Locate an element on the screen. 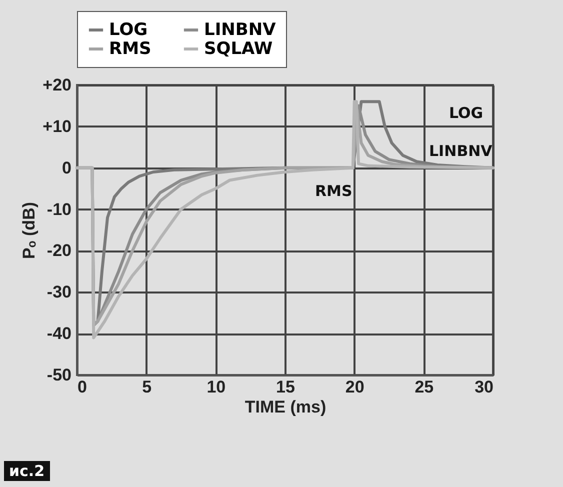 The height and width of the screenshot is (487, 563). y-tick-label: +20 is located at coordinates (57, 85).